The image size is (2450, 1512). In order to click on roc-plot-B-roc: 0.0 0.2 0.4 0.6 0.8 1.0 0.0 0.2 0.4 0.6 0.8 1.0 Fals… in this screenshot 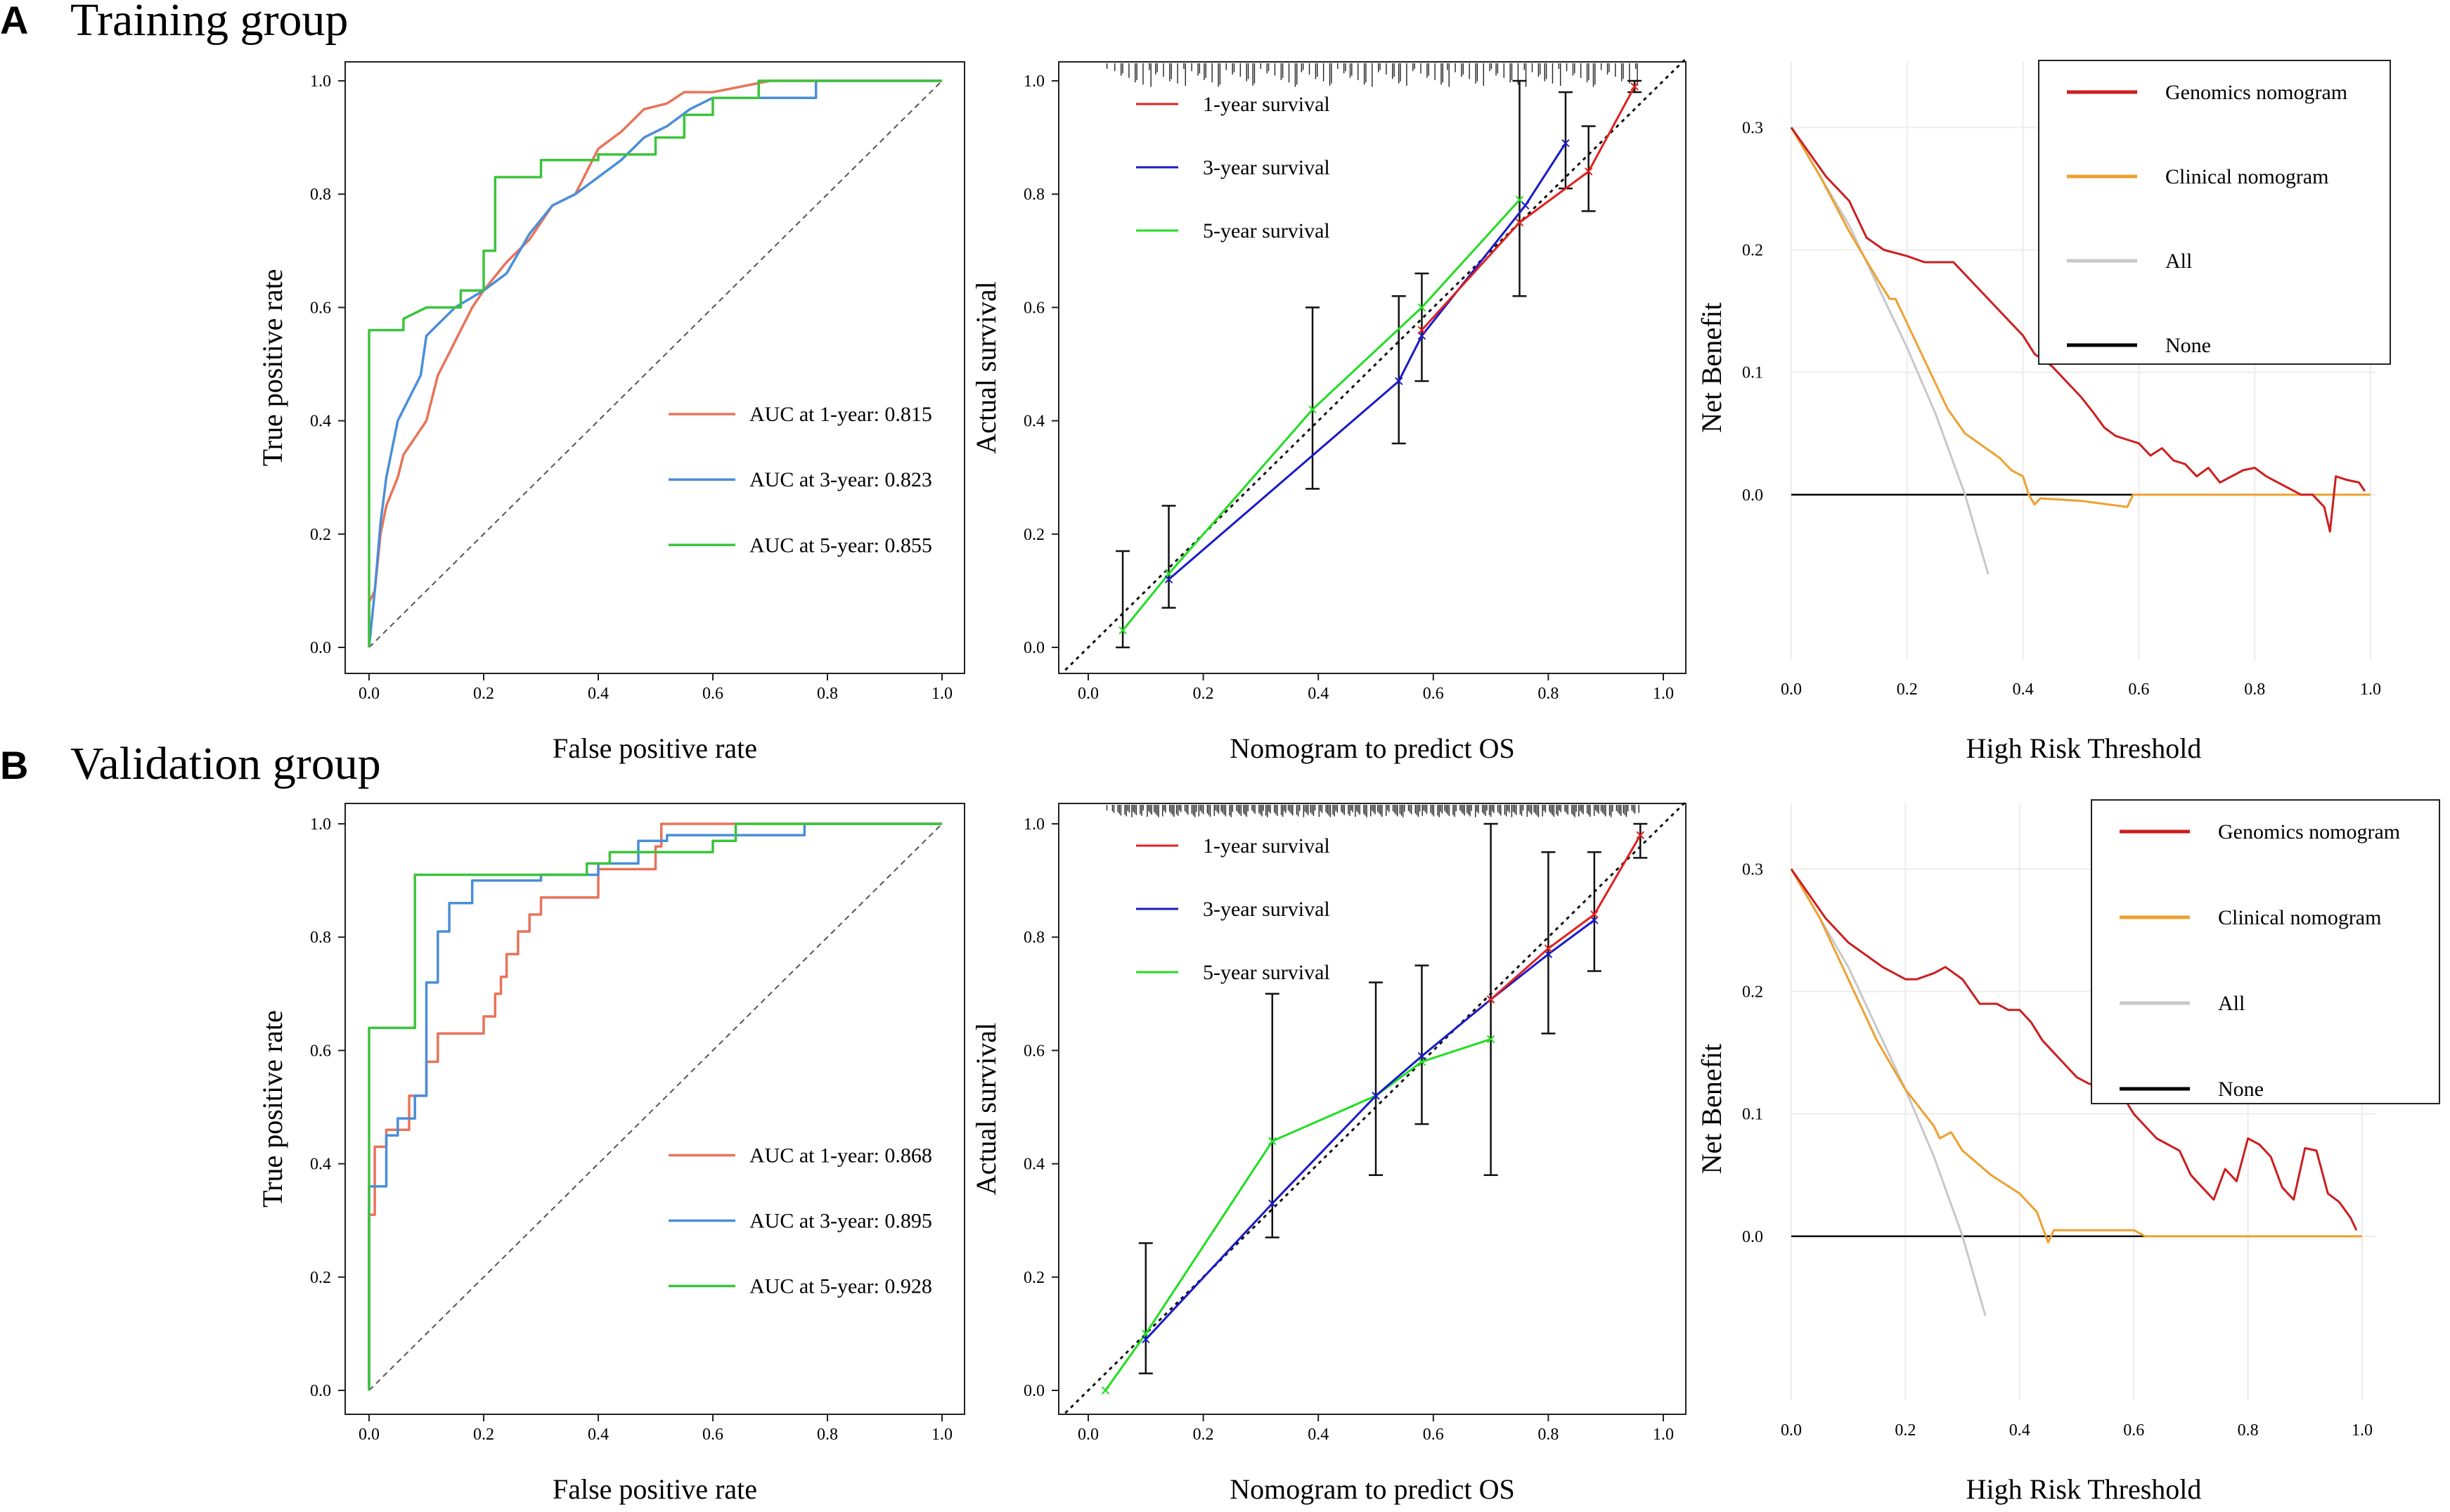, I will do `click(611, 1154)`.